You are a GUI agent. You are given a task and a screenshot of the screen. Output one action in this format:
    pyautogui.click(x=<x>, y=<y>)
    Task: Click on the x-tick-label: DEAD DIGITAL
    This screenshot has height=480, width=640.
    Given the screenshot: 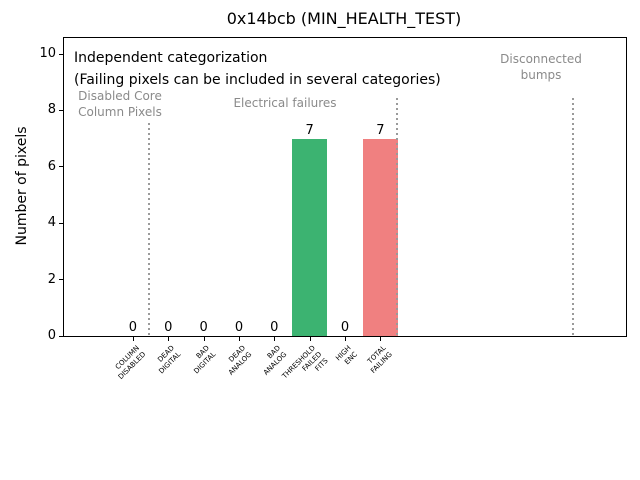 What is the action you would take?
    pyautogui.click(x=169, y=360)
    